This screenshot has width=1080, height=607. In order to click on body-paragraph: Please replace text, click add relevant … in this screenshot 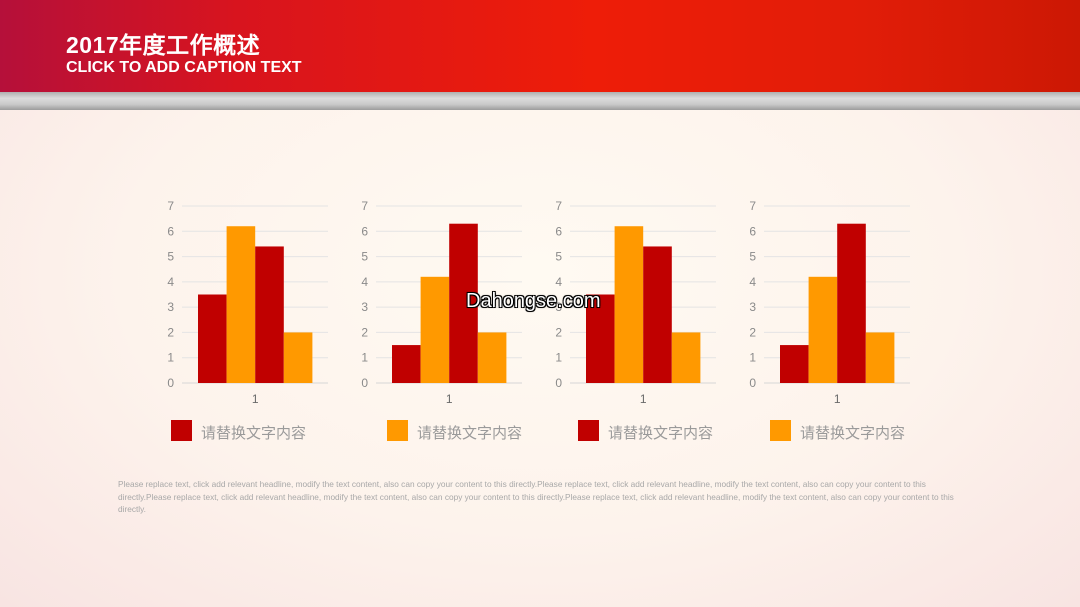, I will do `click(536, 496)`.